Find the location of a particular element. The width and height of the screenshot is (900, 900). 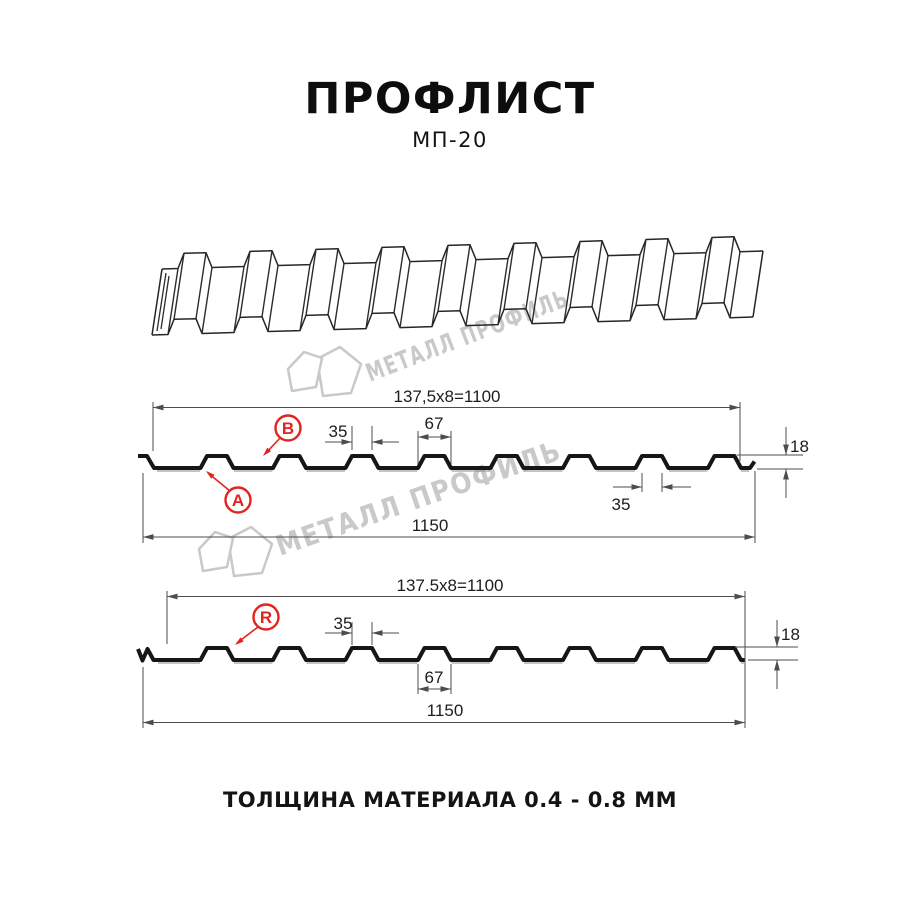

sheet-near-edge is located at coordinates (452, 319).